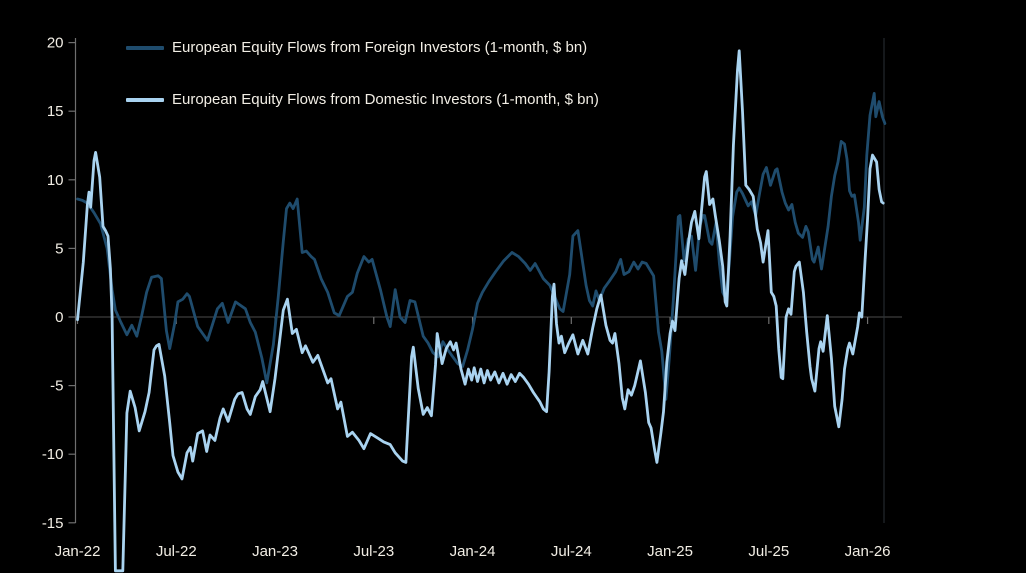 This screenshot has width=1026, height=573. I want to click on y-tick-label: -15, so click(53, 523).